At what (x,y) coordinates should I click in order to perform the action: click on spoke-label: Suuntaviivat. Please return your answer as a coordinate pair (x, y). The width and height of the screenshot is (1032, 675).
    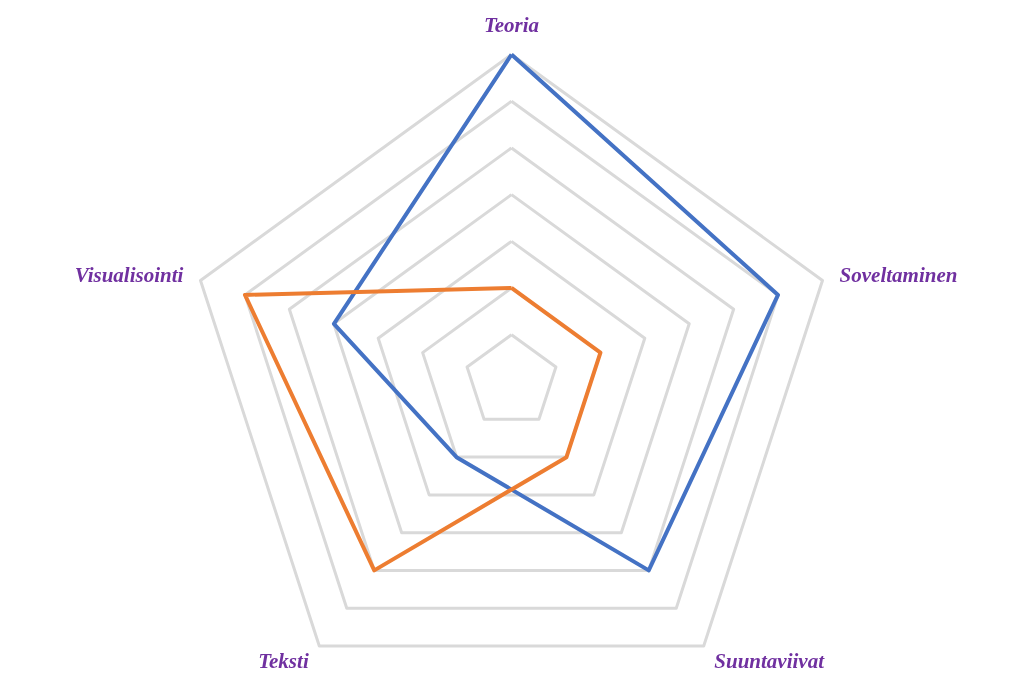
    Looking at the image, I should click on (770, 660).